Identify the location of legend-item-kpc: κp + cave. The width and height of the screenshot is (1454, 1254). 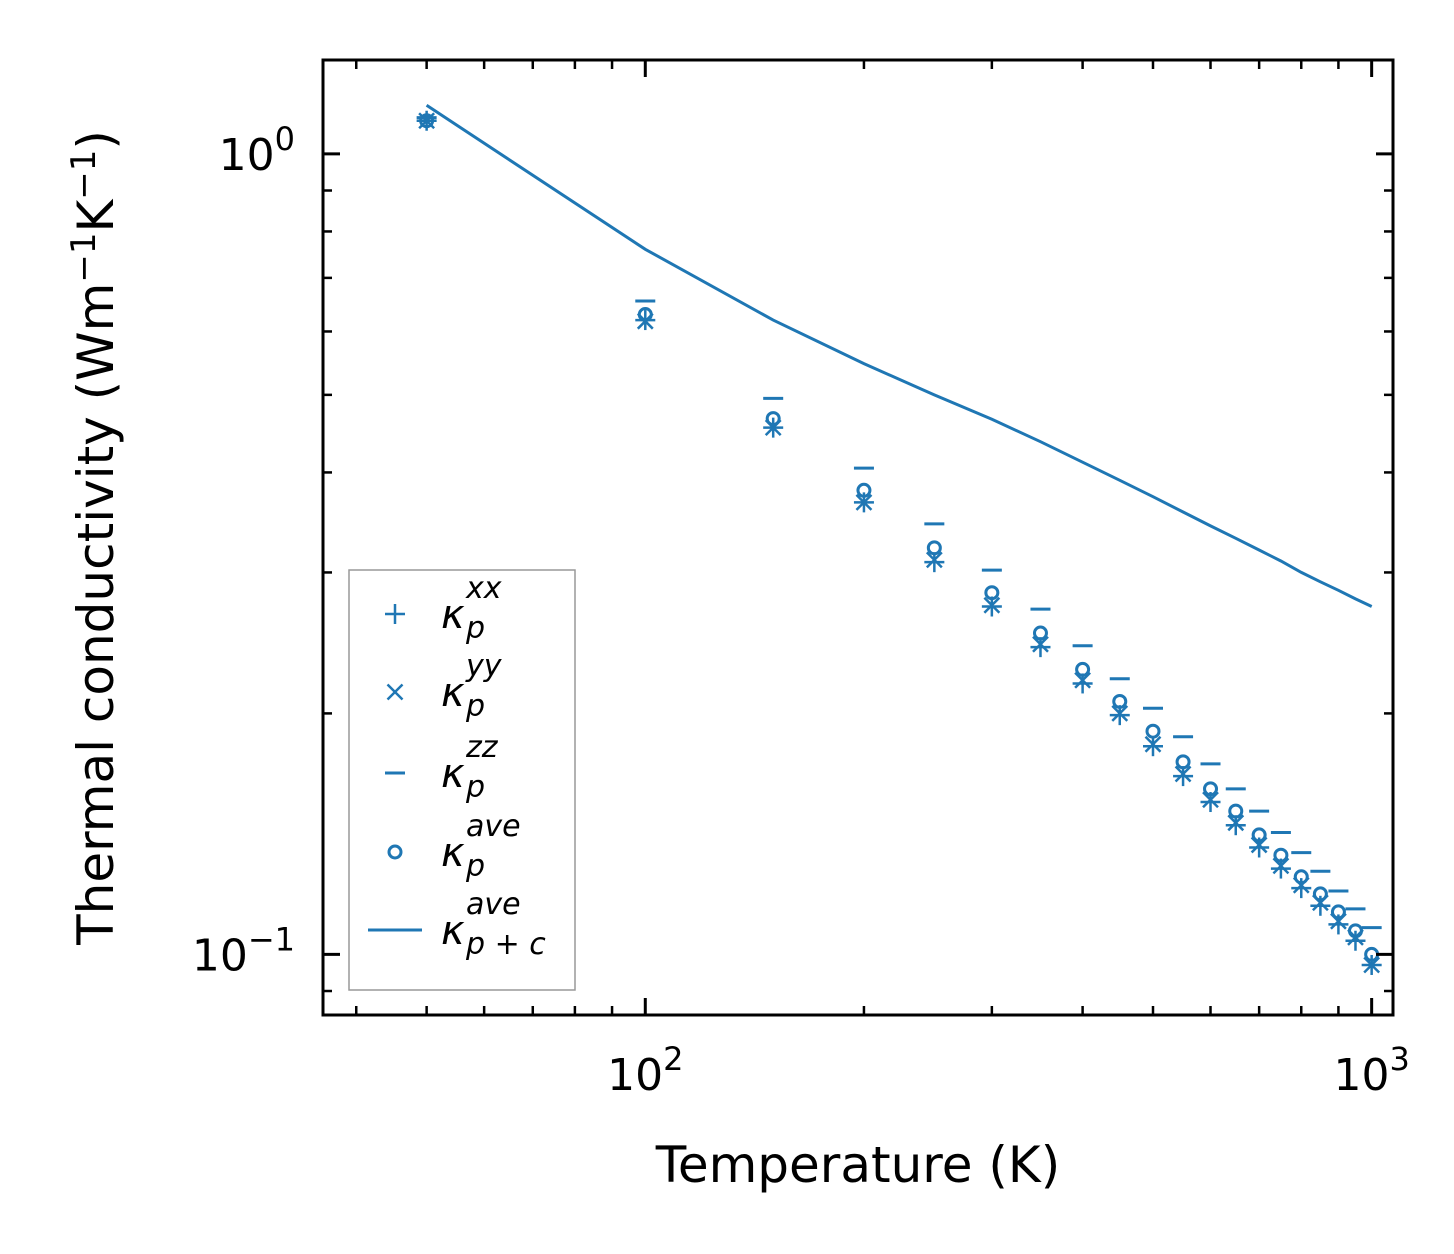
(457, 924).